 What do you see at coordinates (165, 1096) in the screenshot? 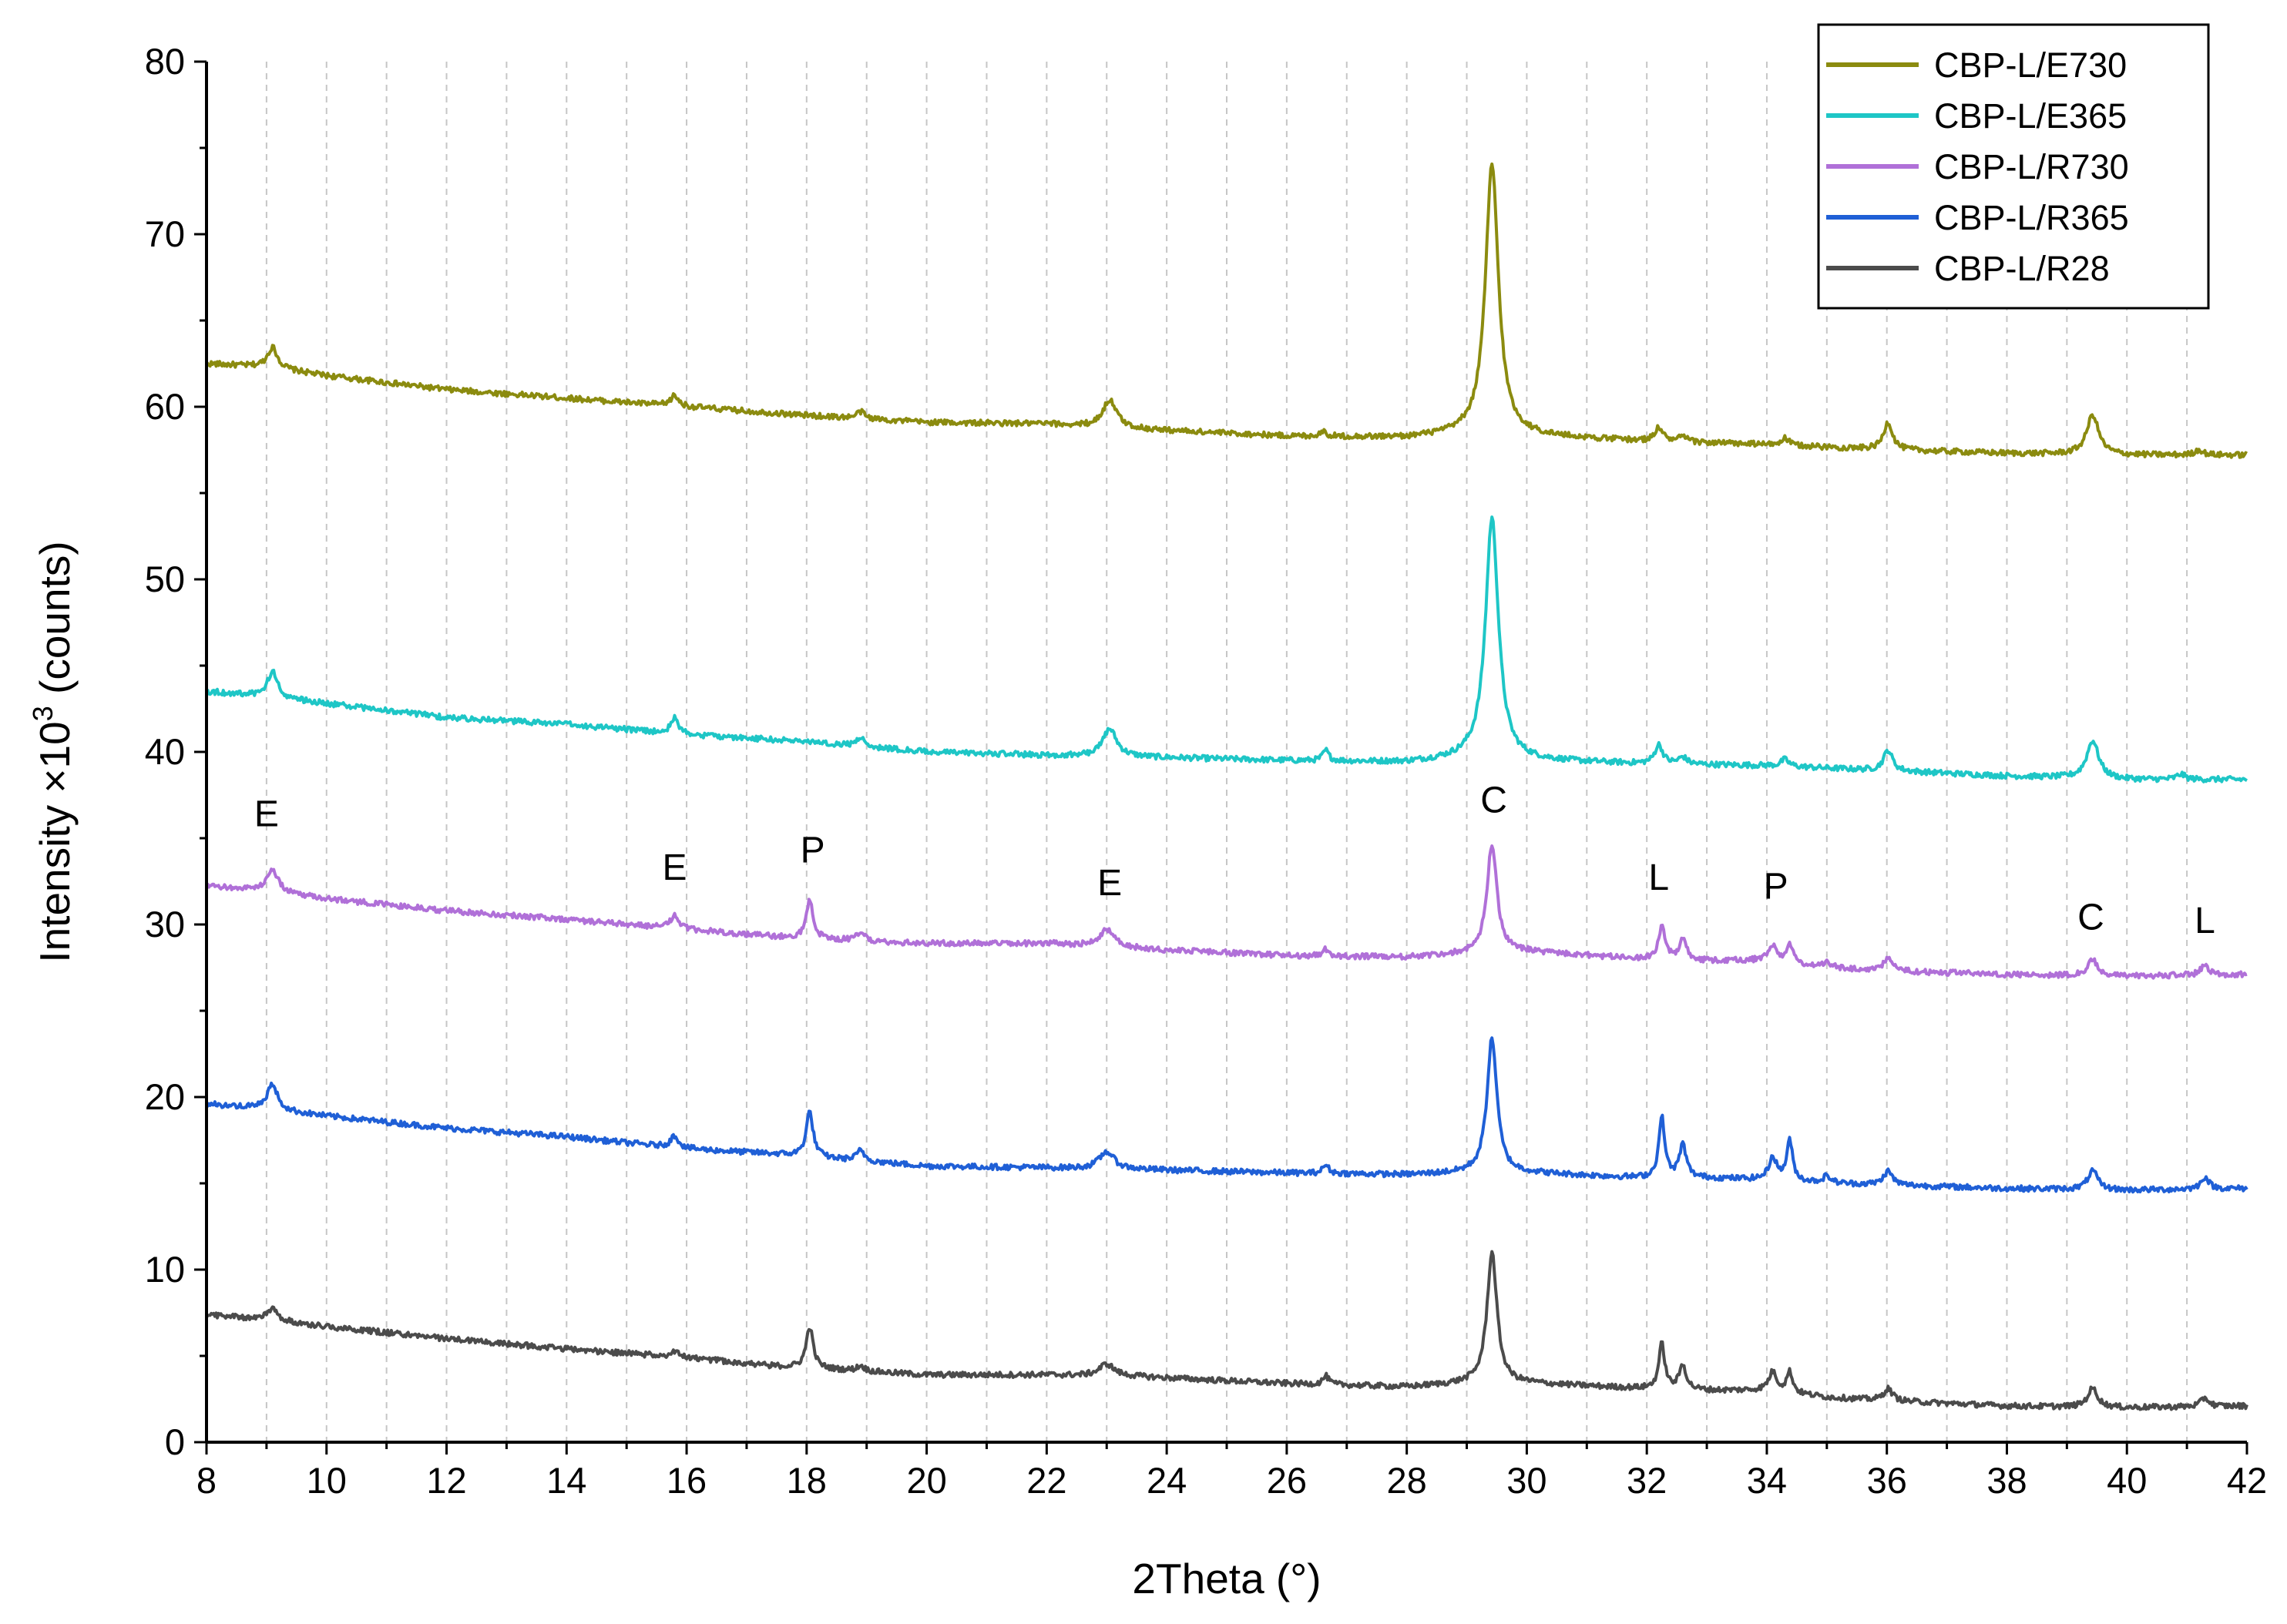
I see `y-tick-label: 20` at bounding box center [165, 1096].